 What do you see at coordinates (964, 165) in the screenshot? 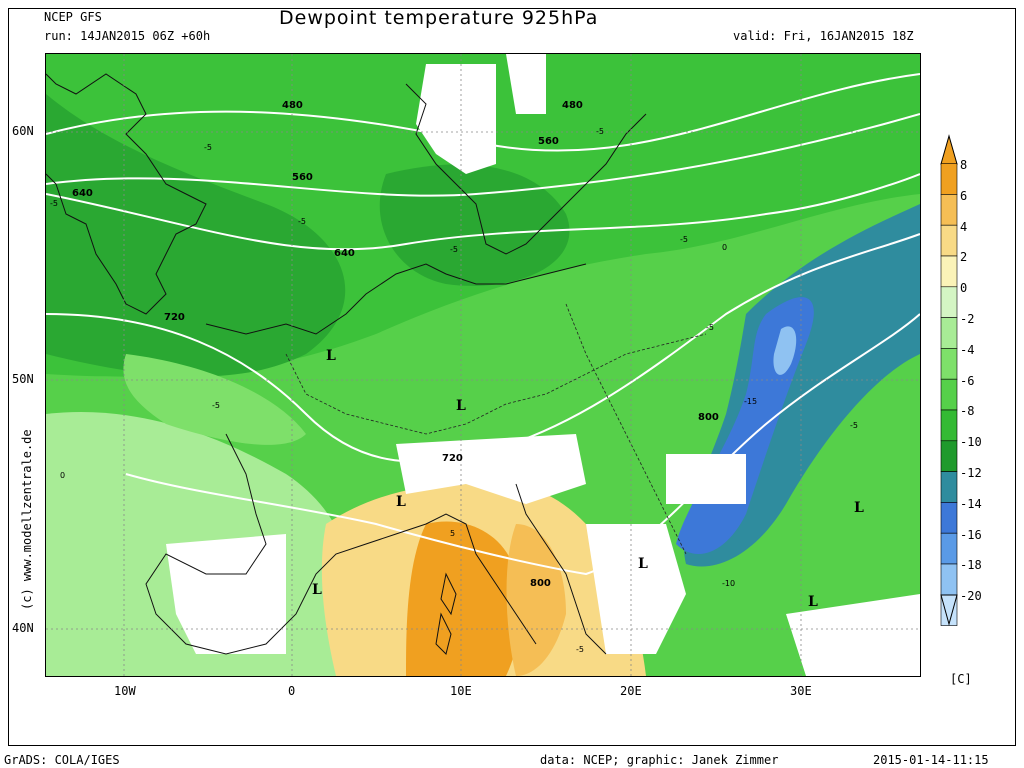
I see `colorbar-label: 8` at bounding box center [964, 165].